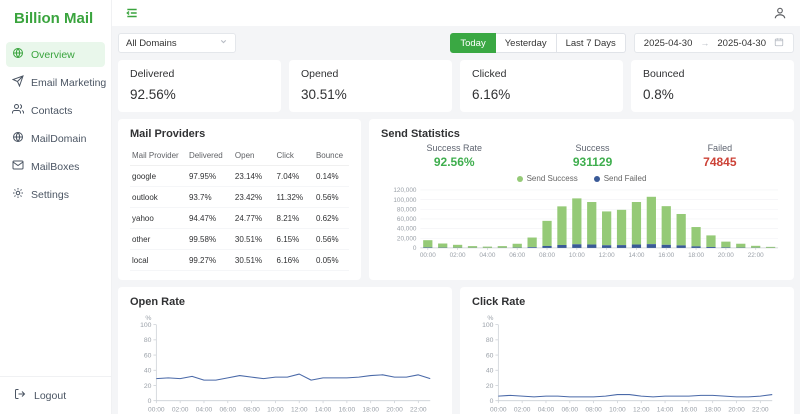 Image resolution: width=800 pixels, height=414 pixels. What do you see at coordinates (52, 110) in the screenshot?
I see `sidebar-item-label: Contacts` at bounding box center [52, 110].